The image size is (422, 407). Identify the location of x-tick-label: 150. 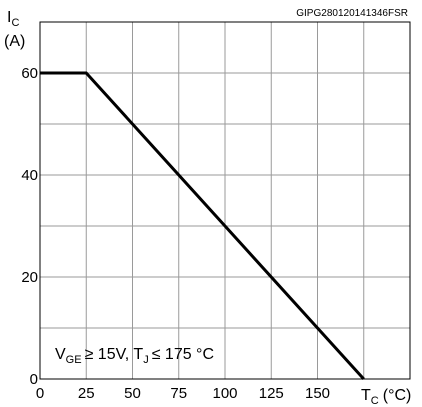
(317, 393).